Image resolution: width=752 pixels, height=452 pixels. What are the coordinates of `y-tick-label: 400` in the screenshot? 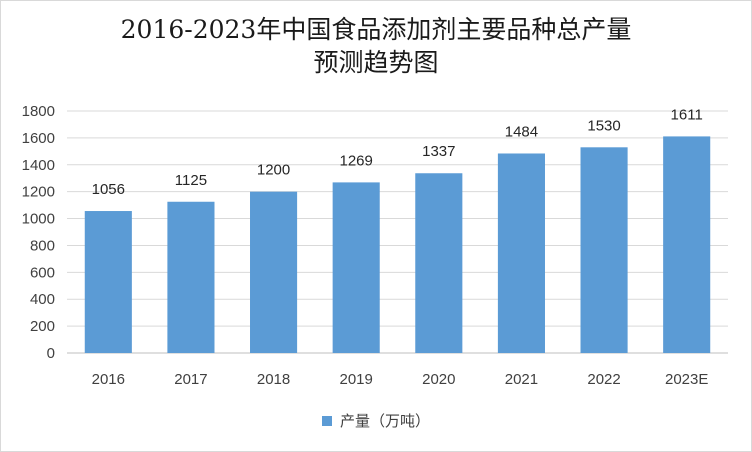 It's located at (42, 299).